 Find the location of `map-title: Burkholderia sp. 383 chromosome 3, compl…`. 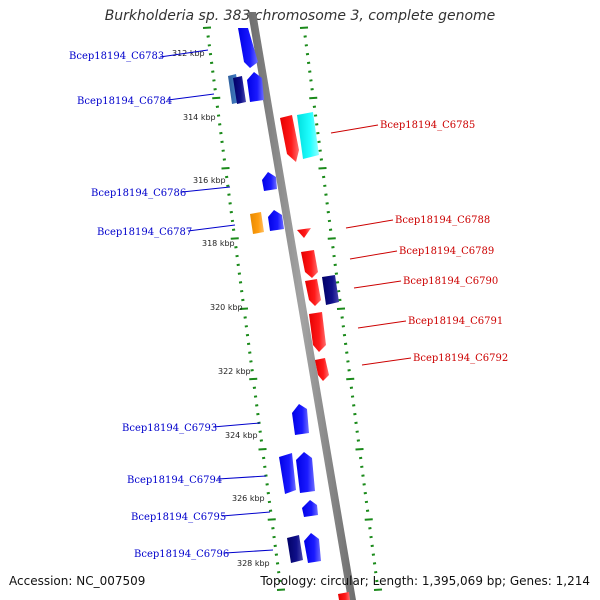

map-title: Burkholderia sp. 383 chromosome 3, compl… is located at coordinates (300, 16).